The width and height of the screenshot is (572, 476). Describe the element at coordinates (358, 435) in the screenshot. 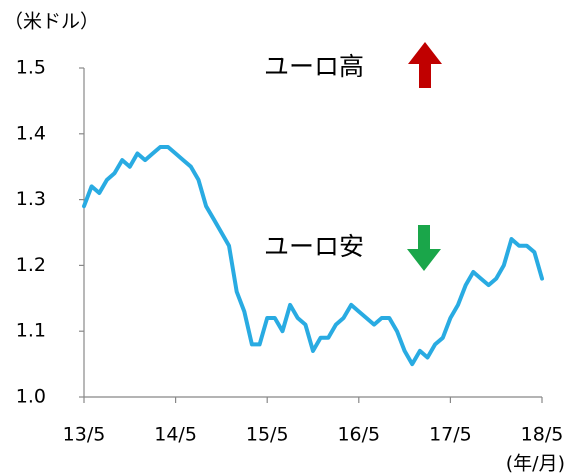

I see `x-tick-label: 16/5` at that location.